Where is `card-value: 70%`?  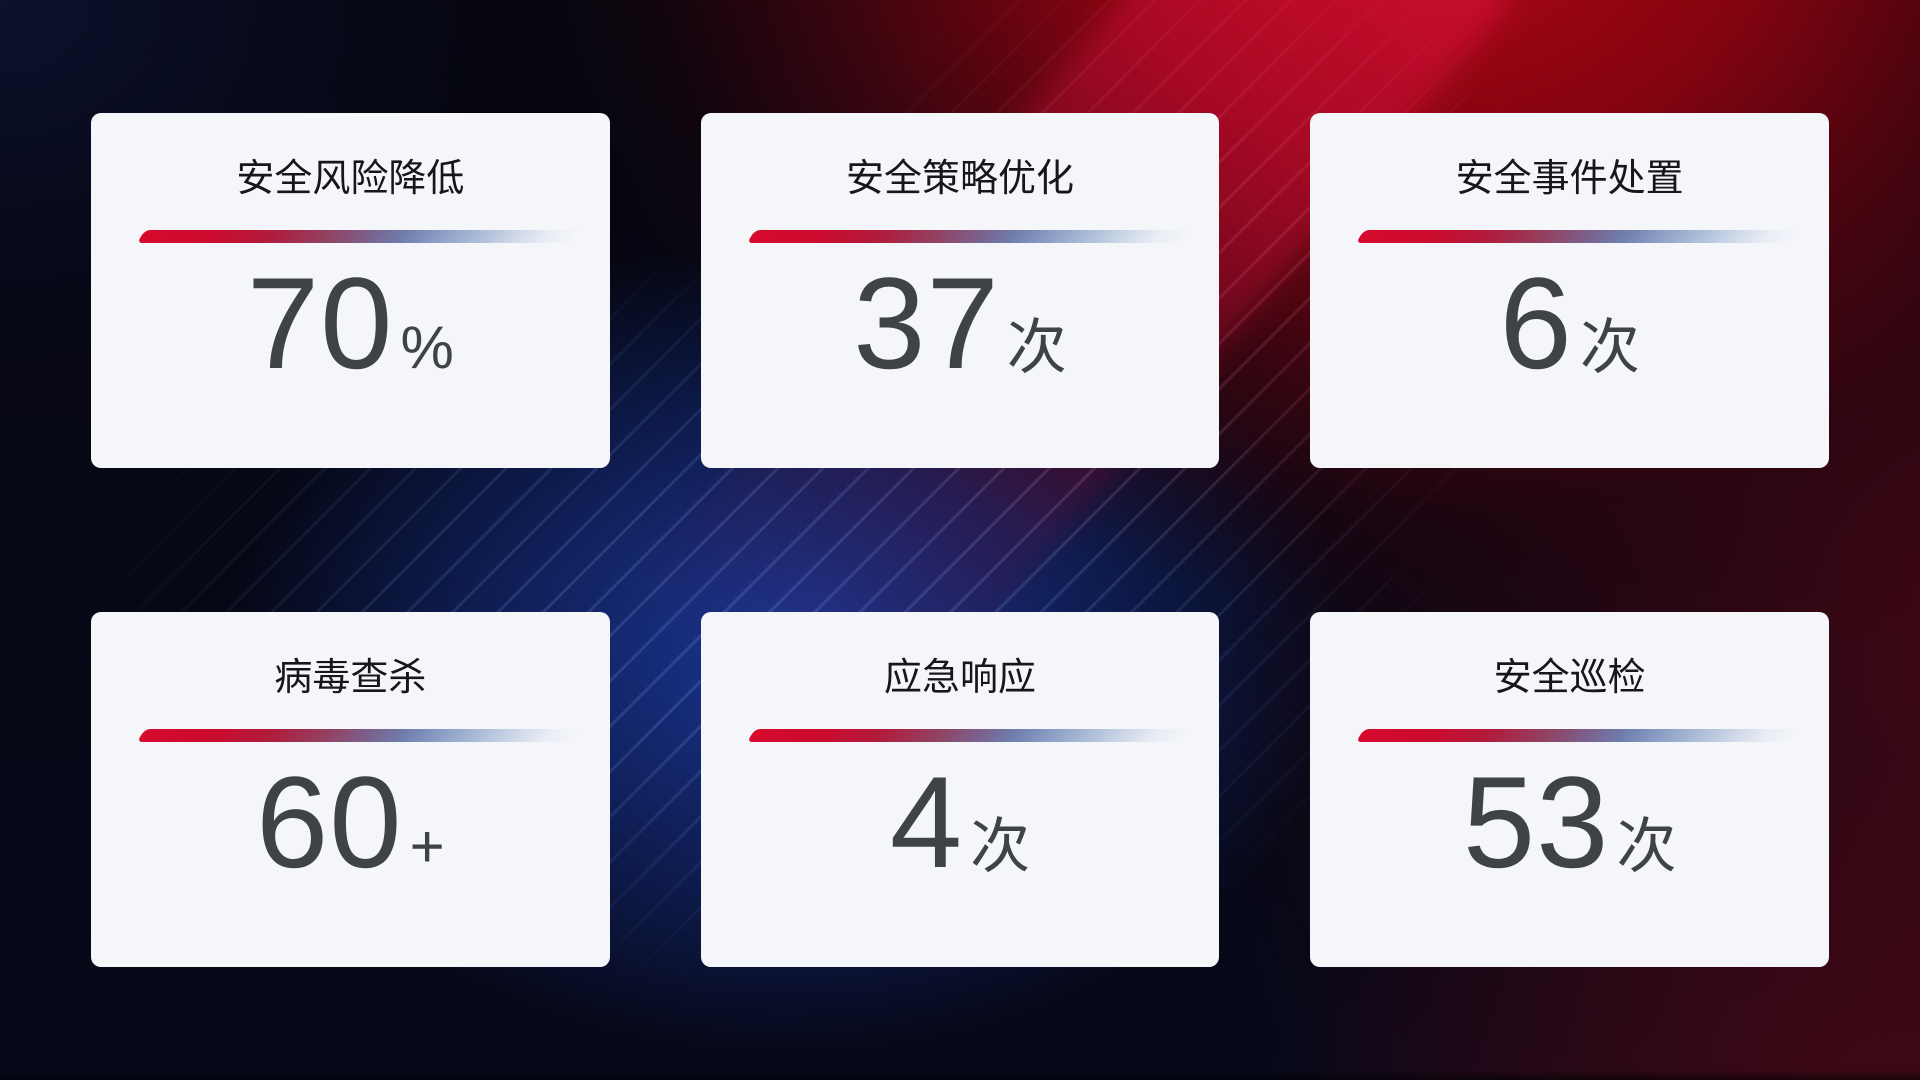 card-value: 70% is located at coordinates (350, 323).